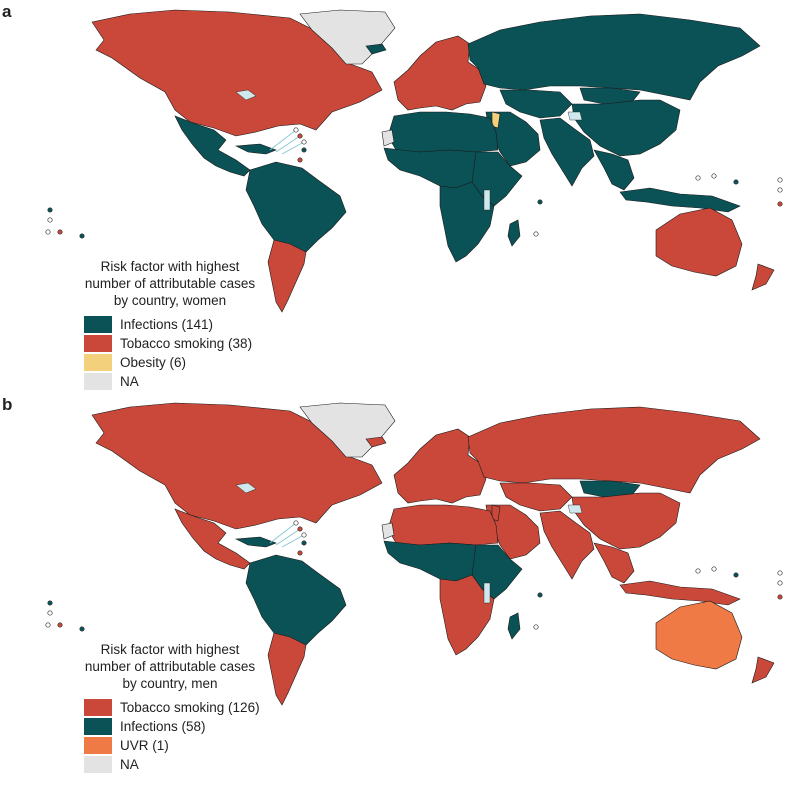 This screenshot has width=800, height=786. What do you see at coordinates (7, 404) in the screenshot?
I see `panel-letter: b` at bounding box center [7, 404].